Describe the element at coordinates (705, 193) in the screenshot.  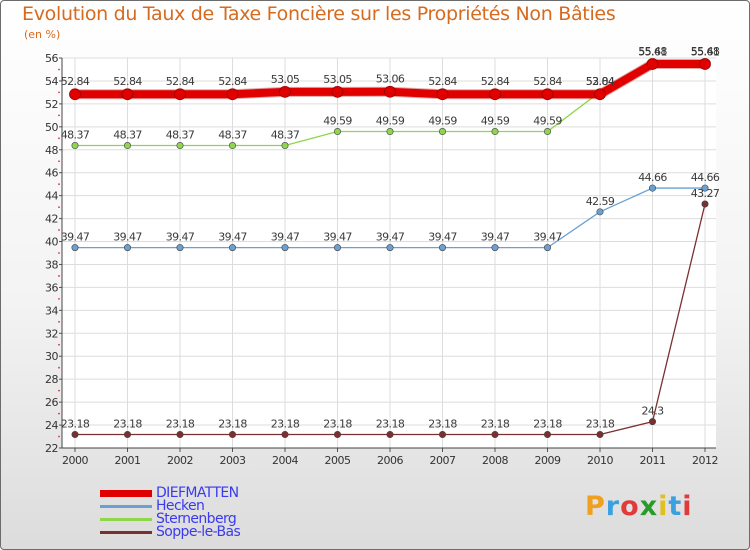
I see `data-label-soppe-le-bas: 43.27` at that location.